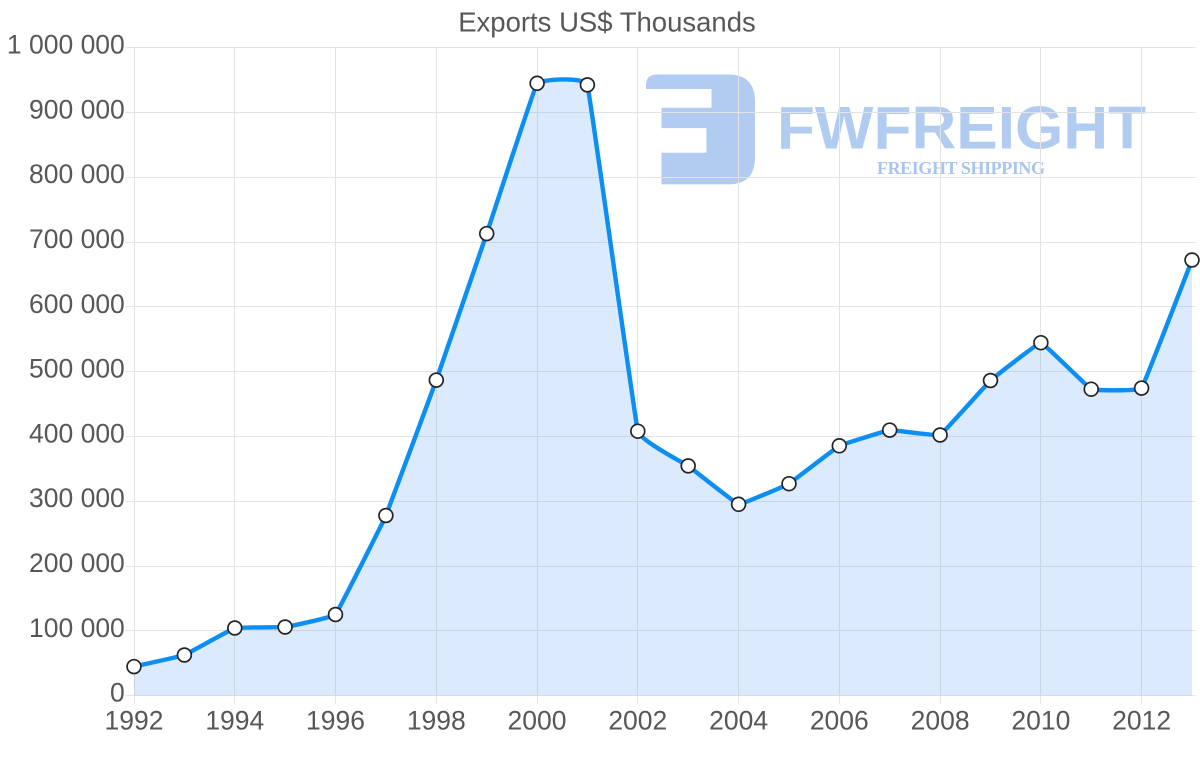 This screenshot has width=1200, height=763. I want to click on svg-text: 700 000, so click(77, 239).